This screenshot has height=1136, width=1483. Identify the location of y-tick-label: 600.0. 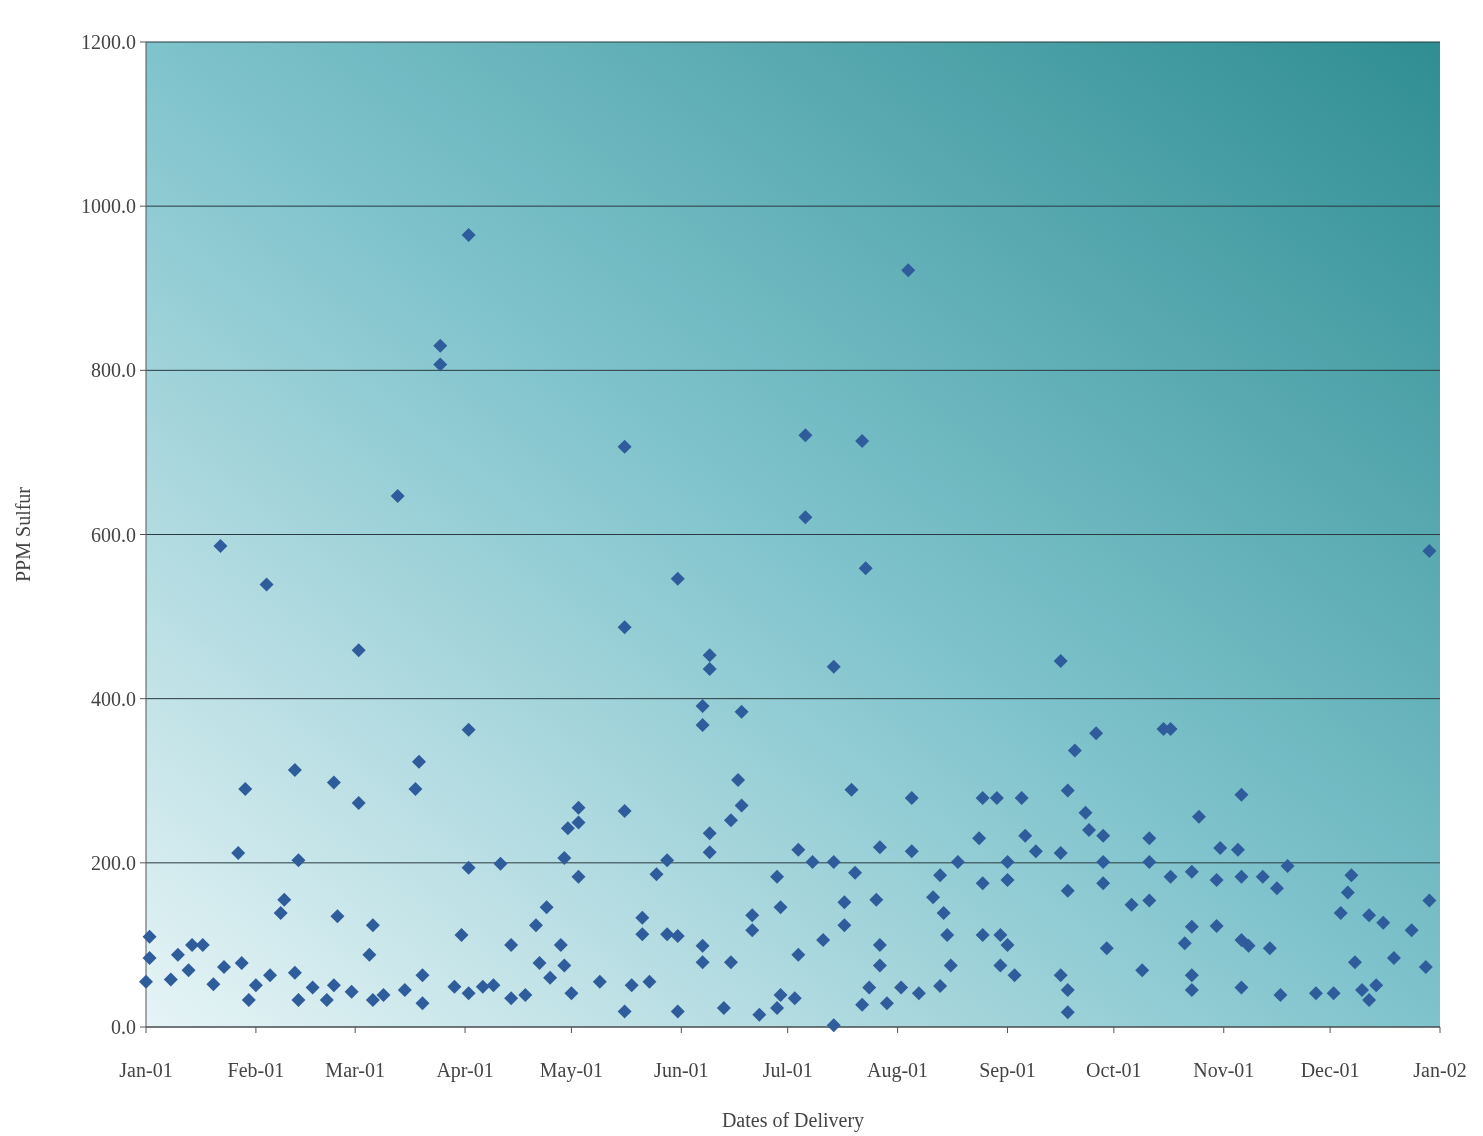
(113, 534).